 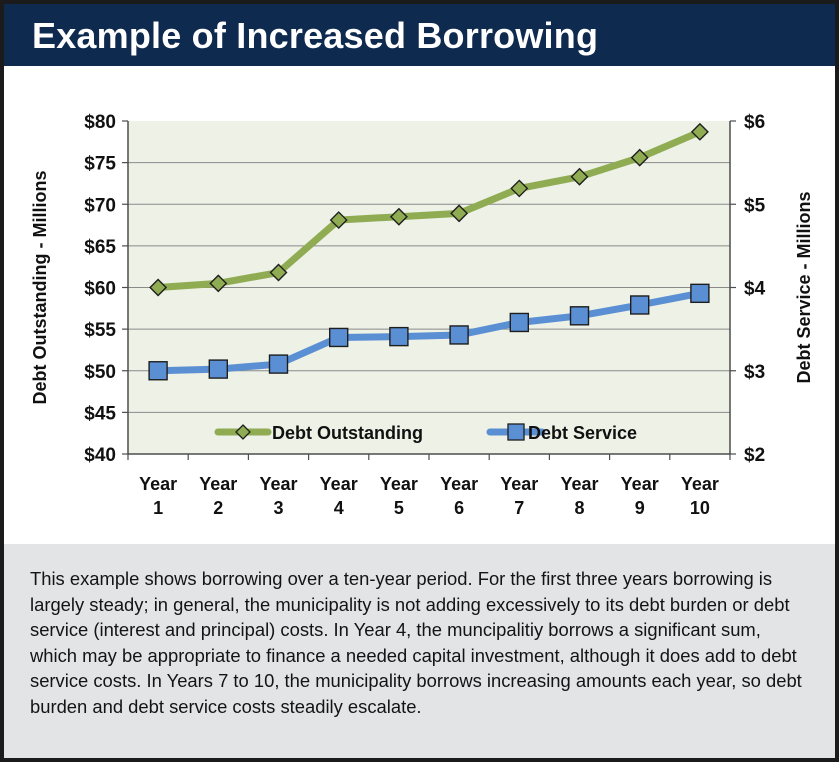 I want to click on y-right-tick-label: $2, so click(x=754, y=455).